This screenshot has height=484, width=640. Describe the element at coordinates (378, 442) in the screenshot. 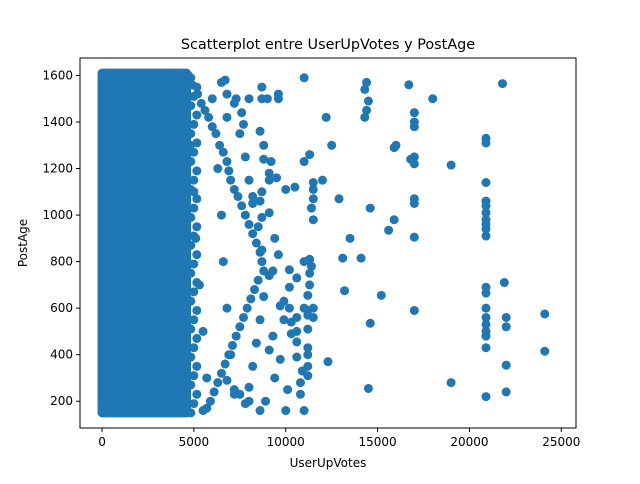

I see `x-tick-label: 15000` at that location.